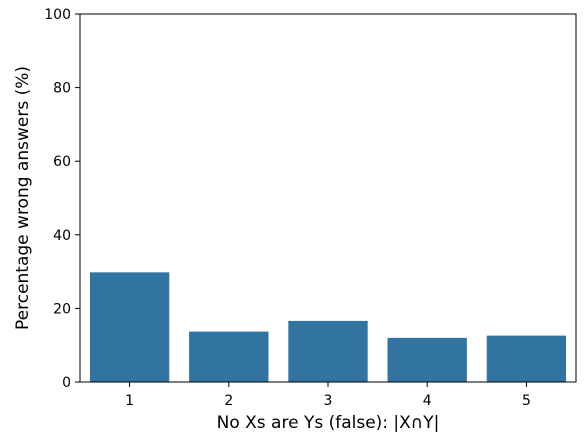 The width and height of the screenshot is (585, 434). What do you see at coordinates (526, 401) in the screenshot?
I see `x-tick-label: 5` at bounding box center [526, 401].